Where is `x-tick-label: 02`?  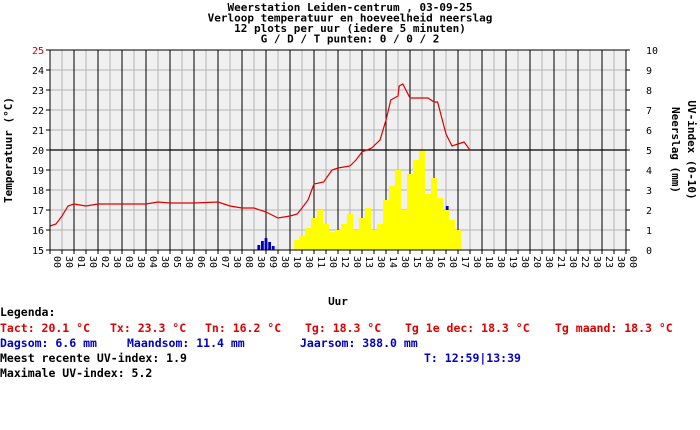
x-tick-label: 02 is located at coordinates (104, 262).